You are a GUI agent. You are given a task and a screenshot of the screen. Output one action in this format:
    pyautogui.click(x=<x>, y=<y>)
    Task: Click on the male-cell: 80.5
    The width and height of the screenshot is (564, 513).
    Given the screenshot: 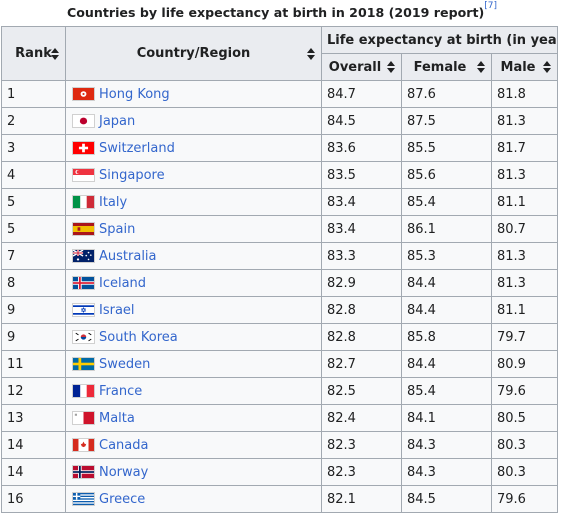 What is the action you would take?
    pyautogui.click(x=524, y=418)
    